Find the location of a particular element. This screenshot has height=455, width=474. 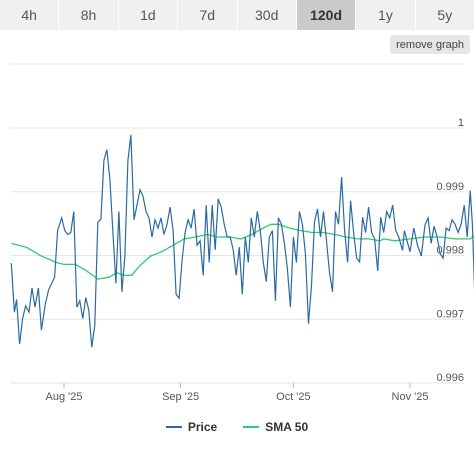

legend-swatch-sma is located at coordinates (251, 427).